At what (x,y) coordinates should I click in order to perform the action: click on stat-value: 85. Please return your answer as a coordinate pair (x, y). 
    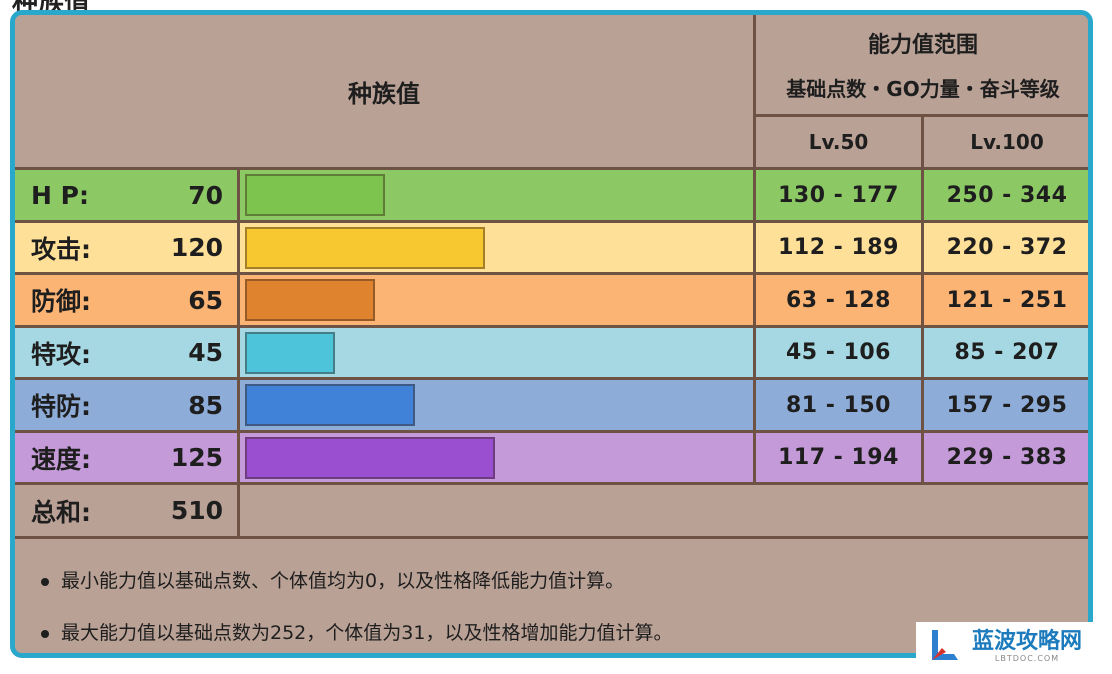
    Looking at the image, I should click on (205, 405).